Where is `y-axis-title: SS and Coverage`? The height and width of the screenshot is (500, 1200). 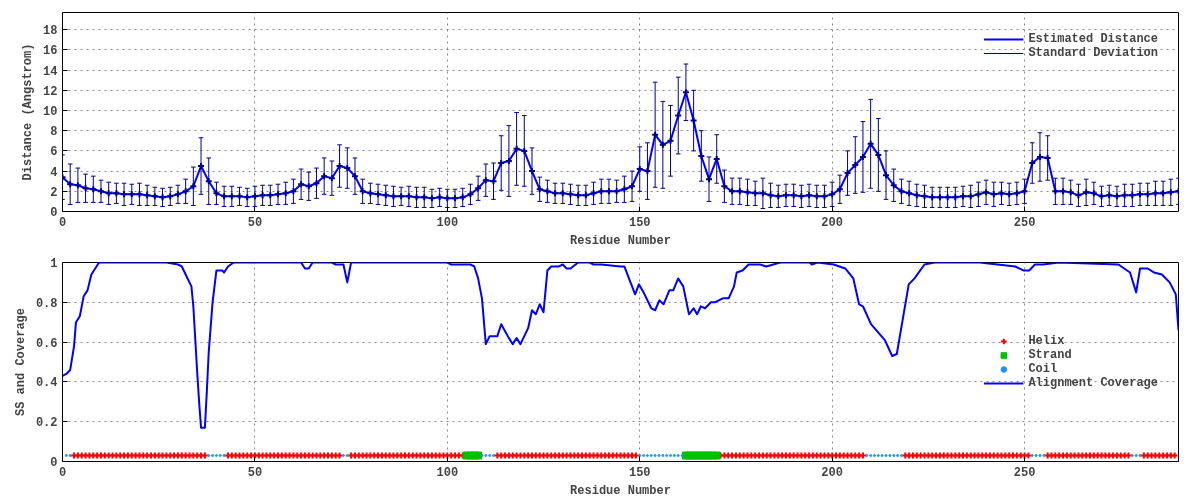
y-axis-title: SS and Coverage is located at coordinates (20, 362).